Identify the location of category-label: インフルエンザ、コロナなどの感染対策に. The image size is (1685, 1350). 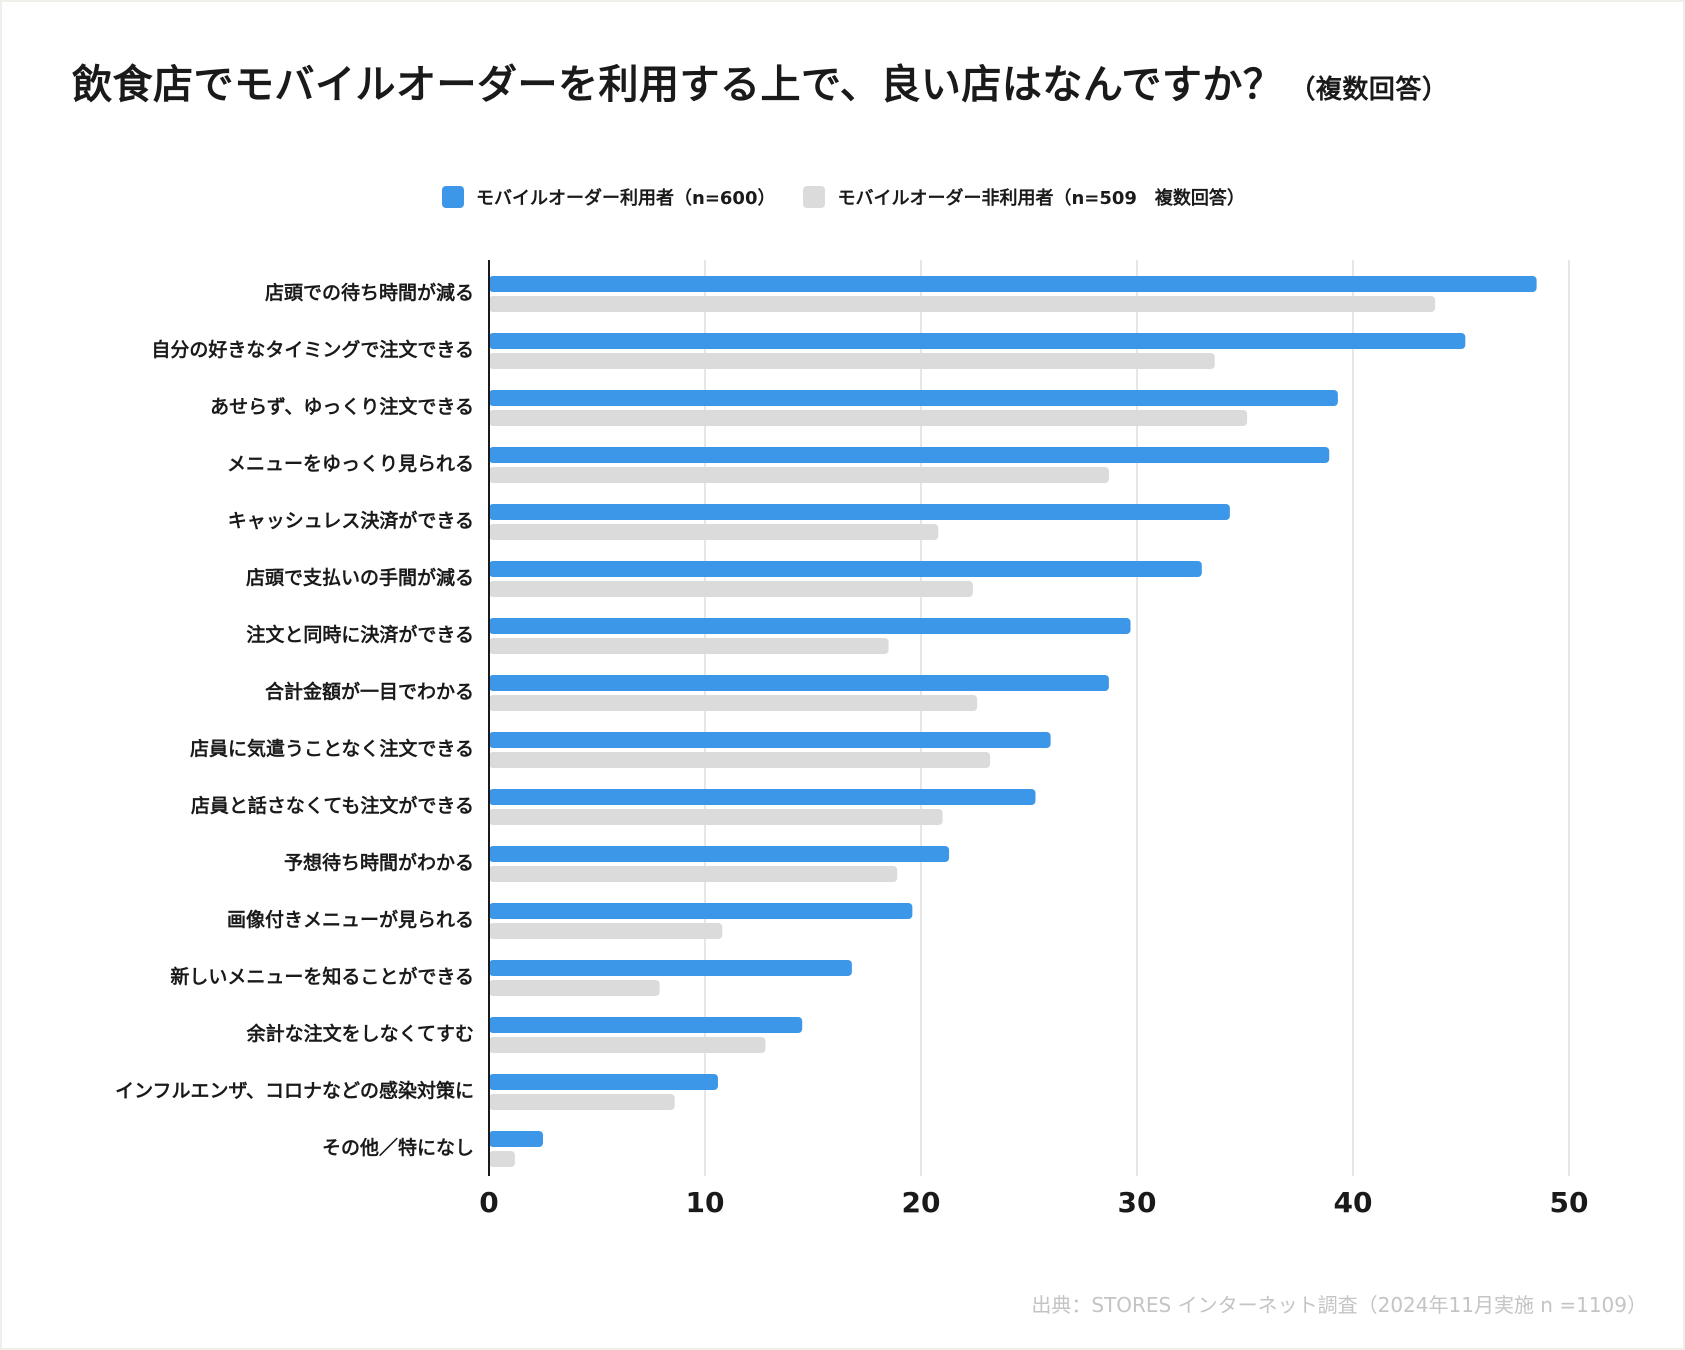
(294, 1090).